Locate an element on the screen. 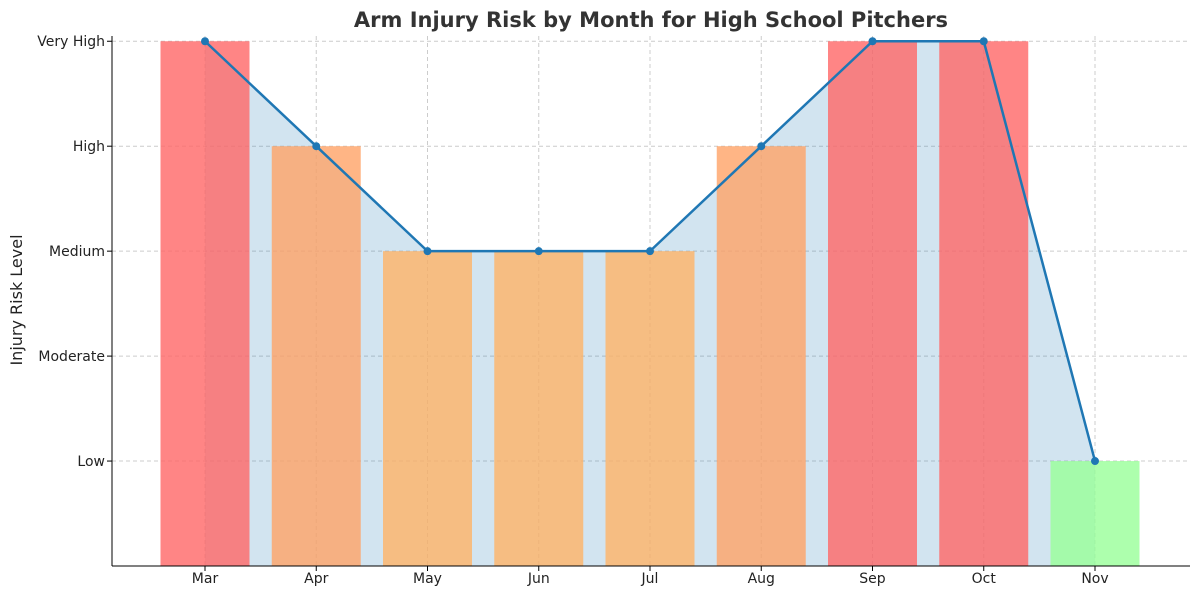 This screenshot has height=595, width=1200. bar-apr is located at coordinates (316, 356).